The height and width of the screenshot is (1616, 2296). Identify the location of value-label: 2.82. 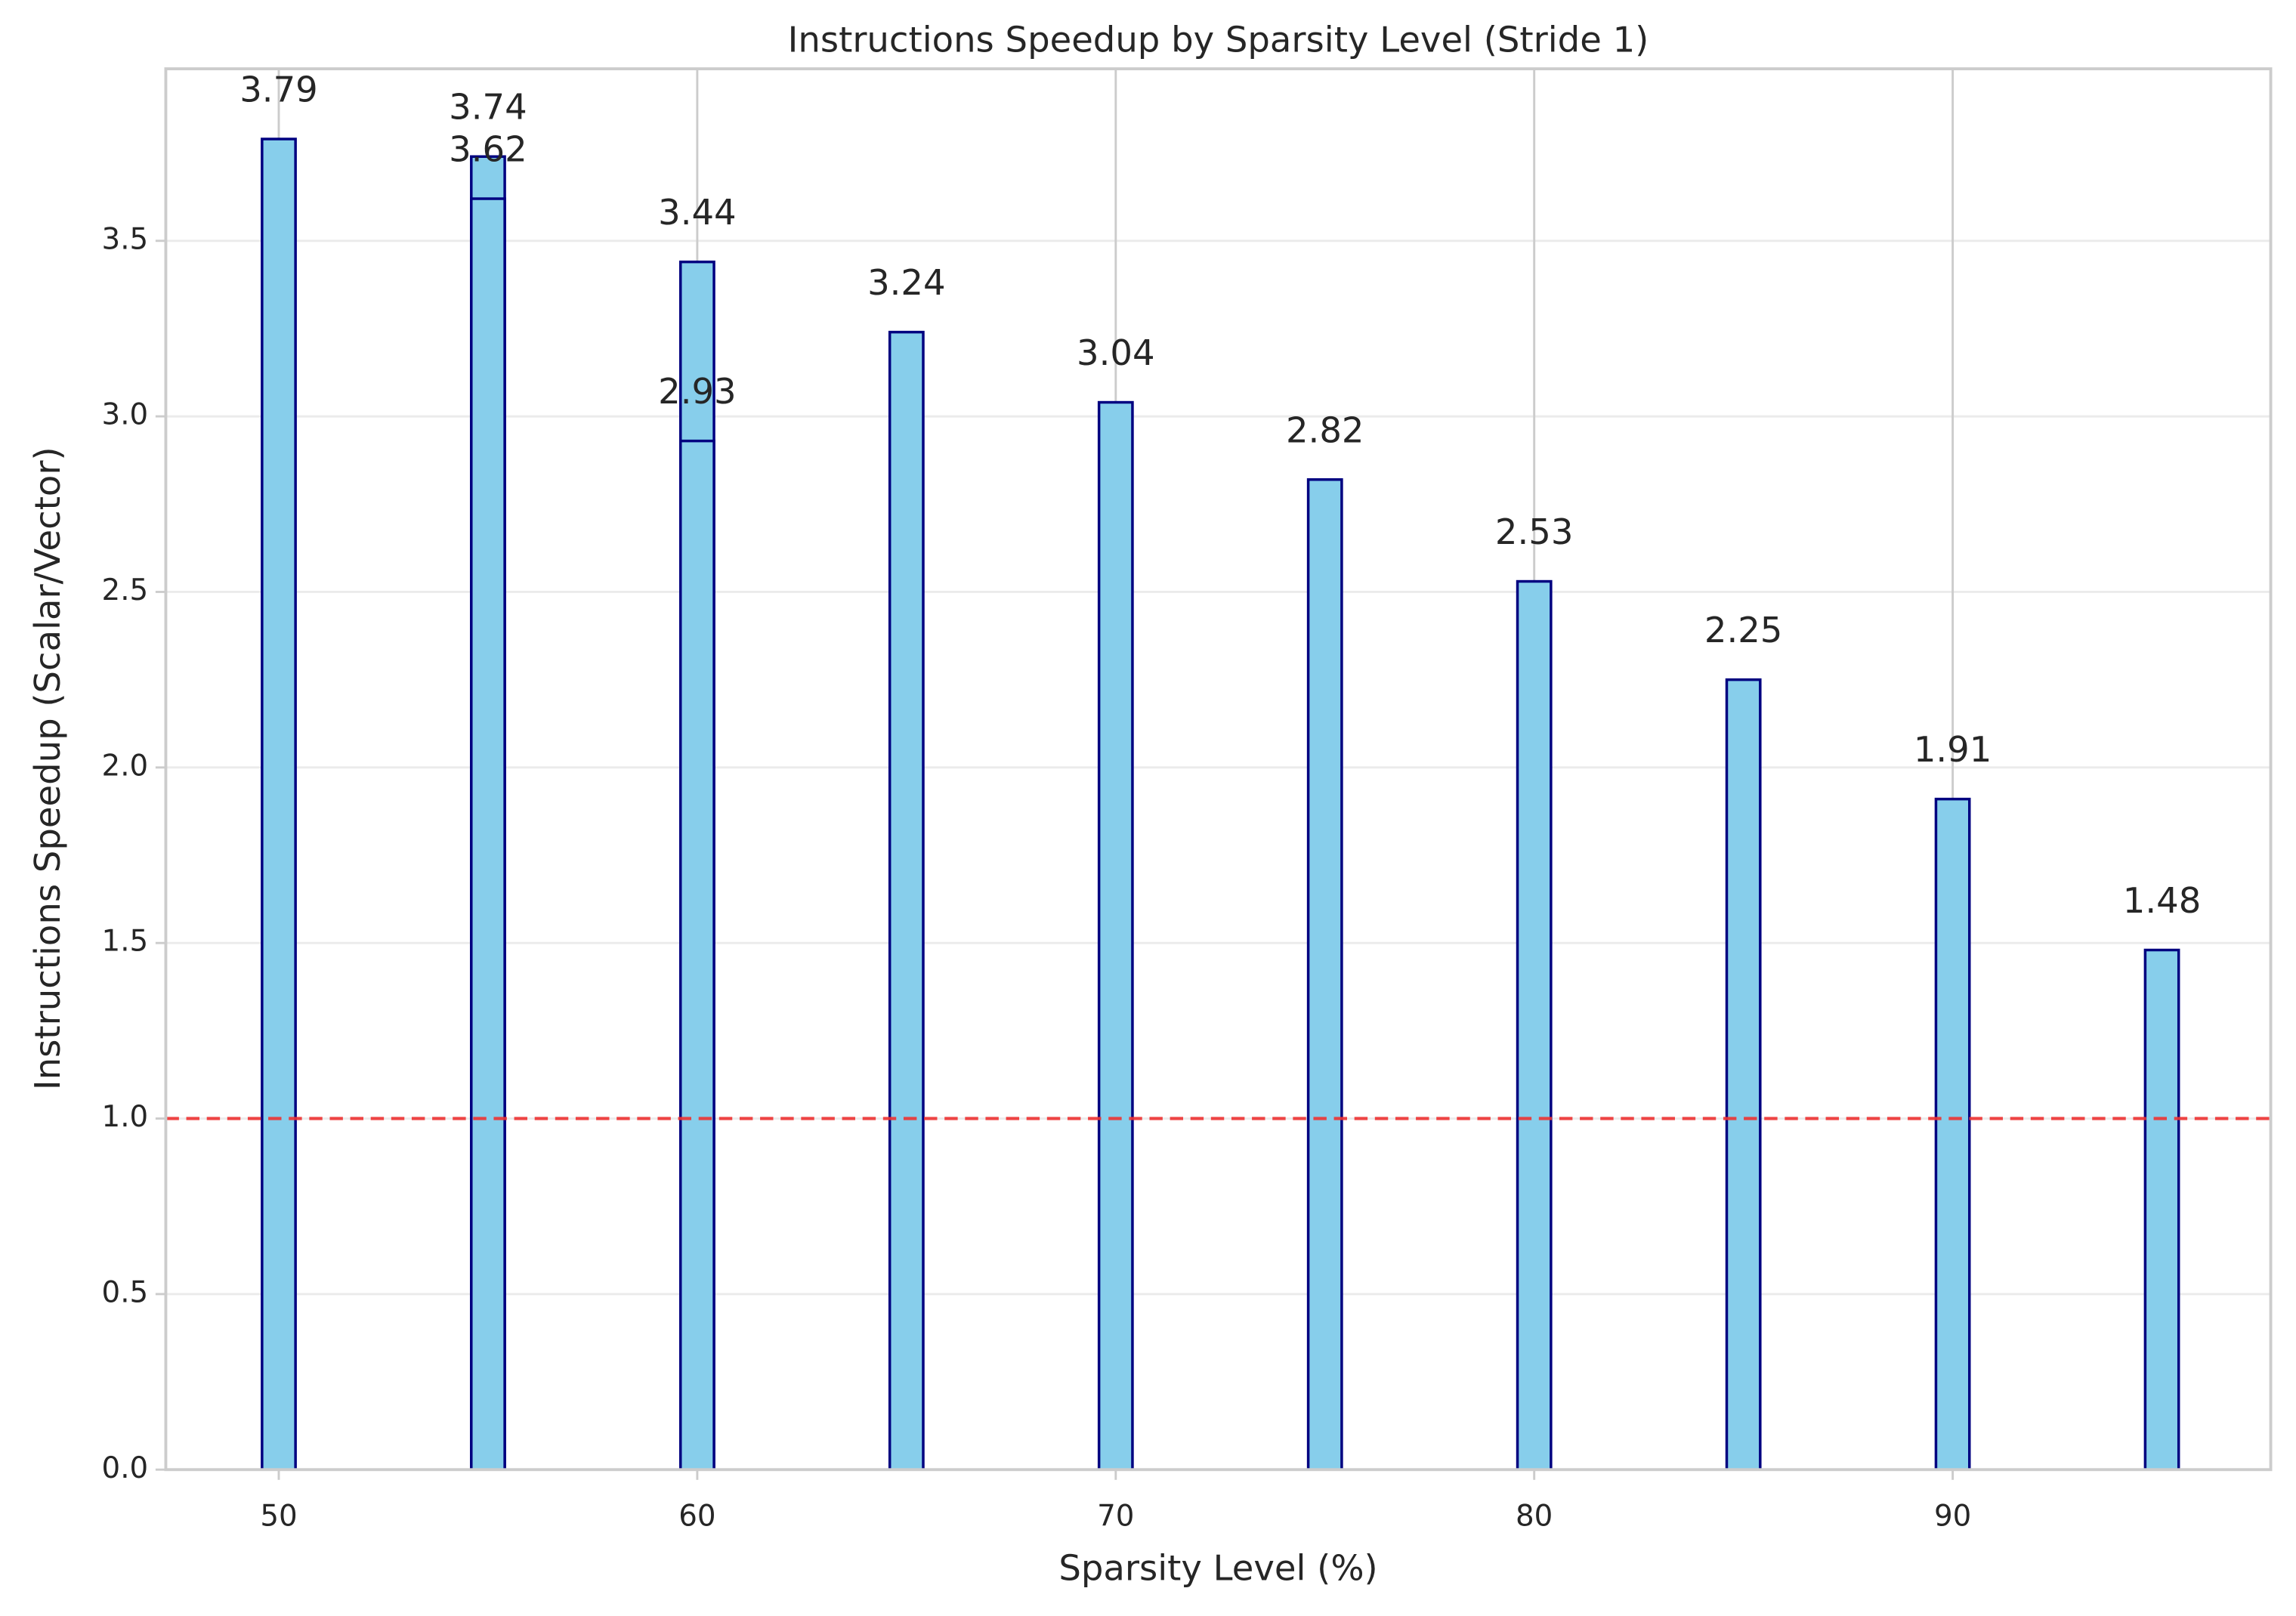
(1325, 429).